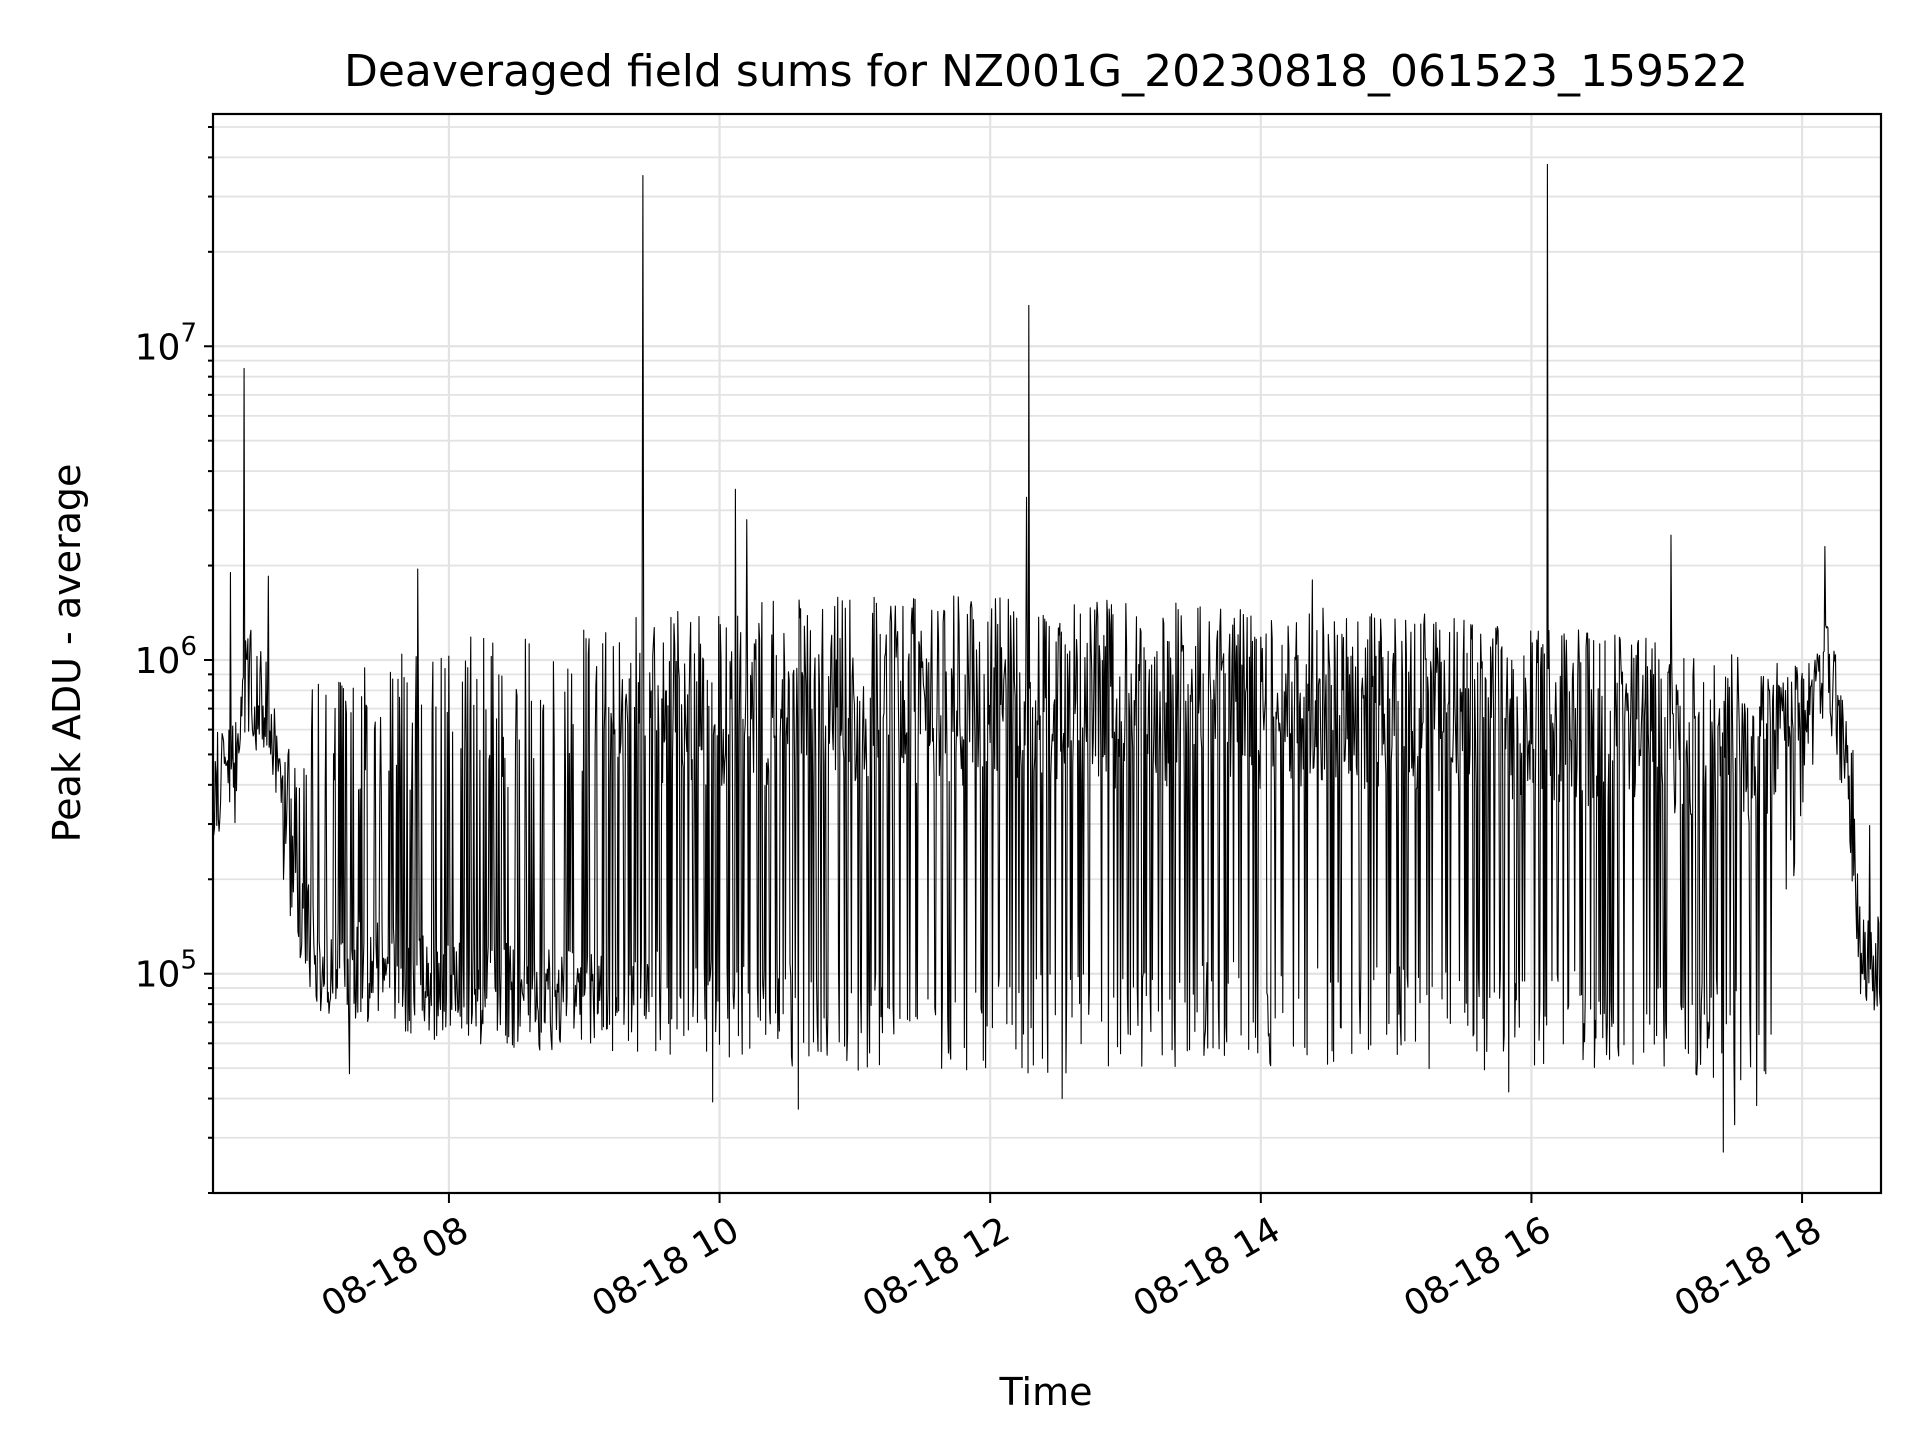 The height and width of the screenshot is (1440, 1920). I want to click on y-axis-label: Peak ADU - average, so click(67, 653).